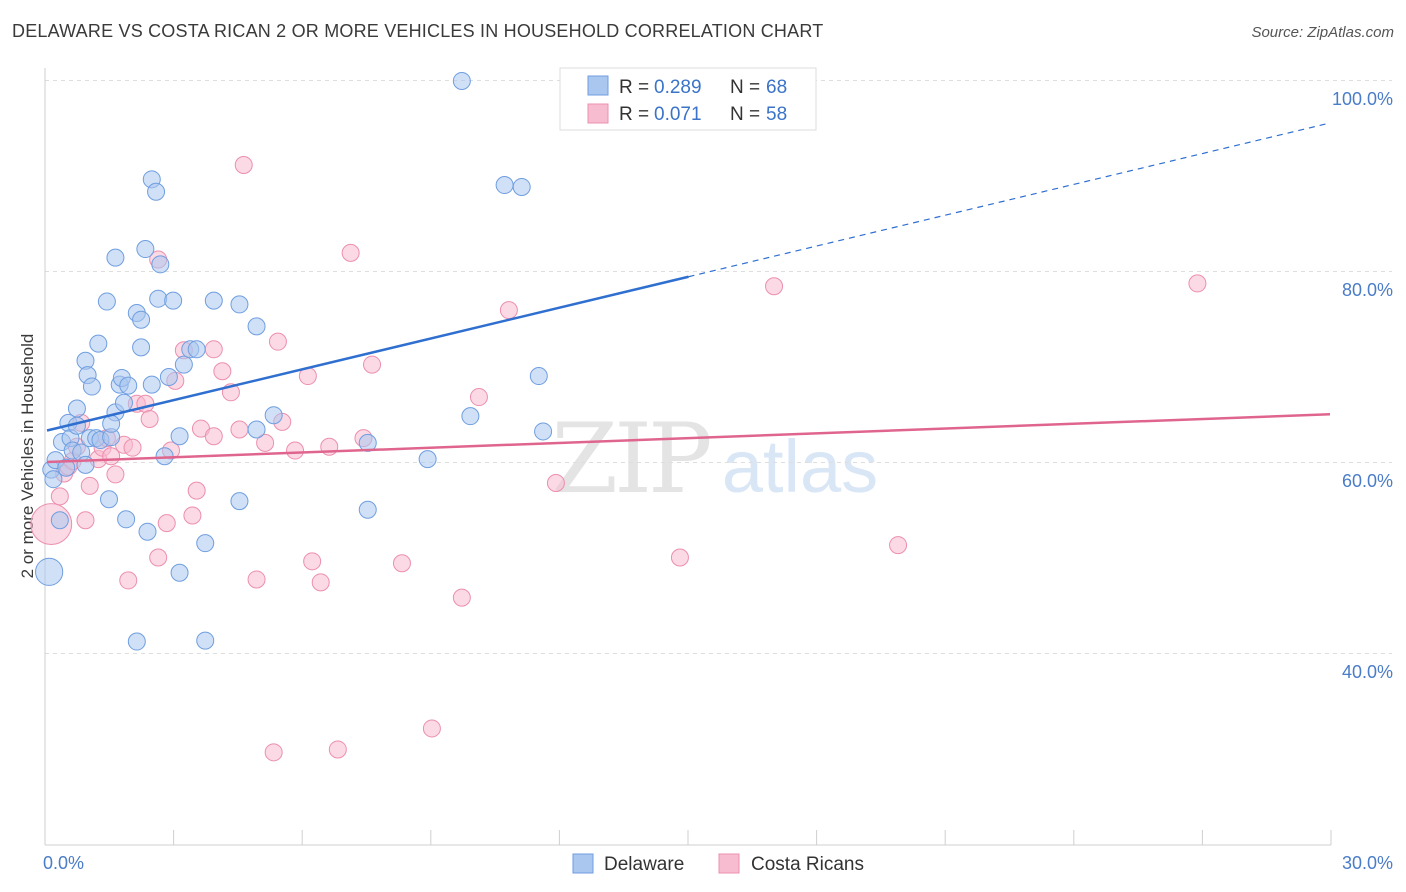  I want to click on bottom-legend-swatch-delaware, so click(583, 863).